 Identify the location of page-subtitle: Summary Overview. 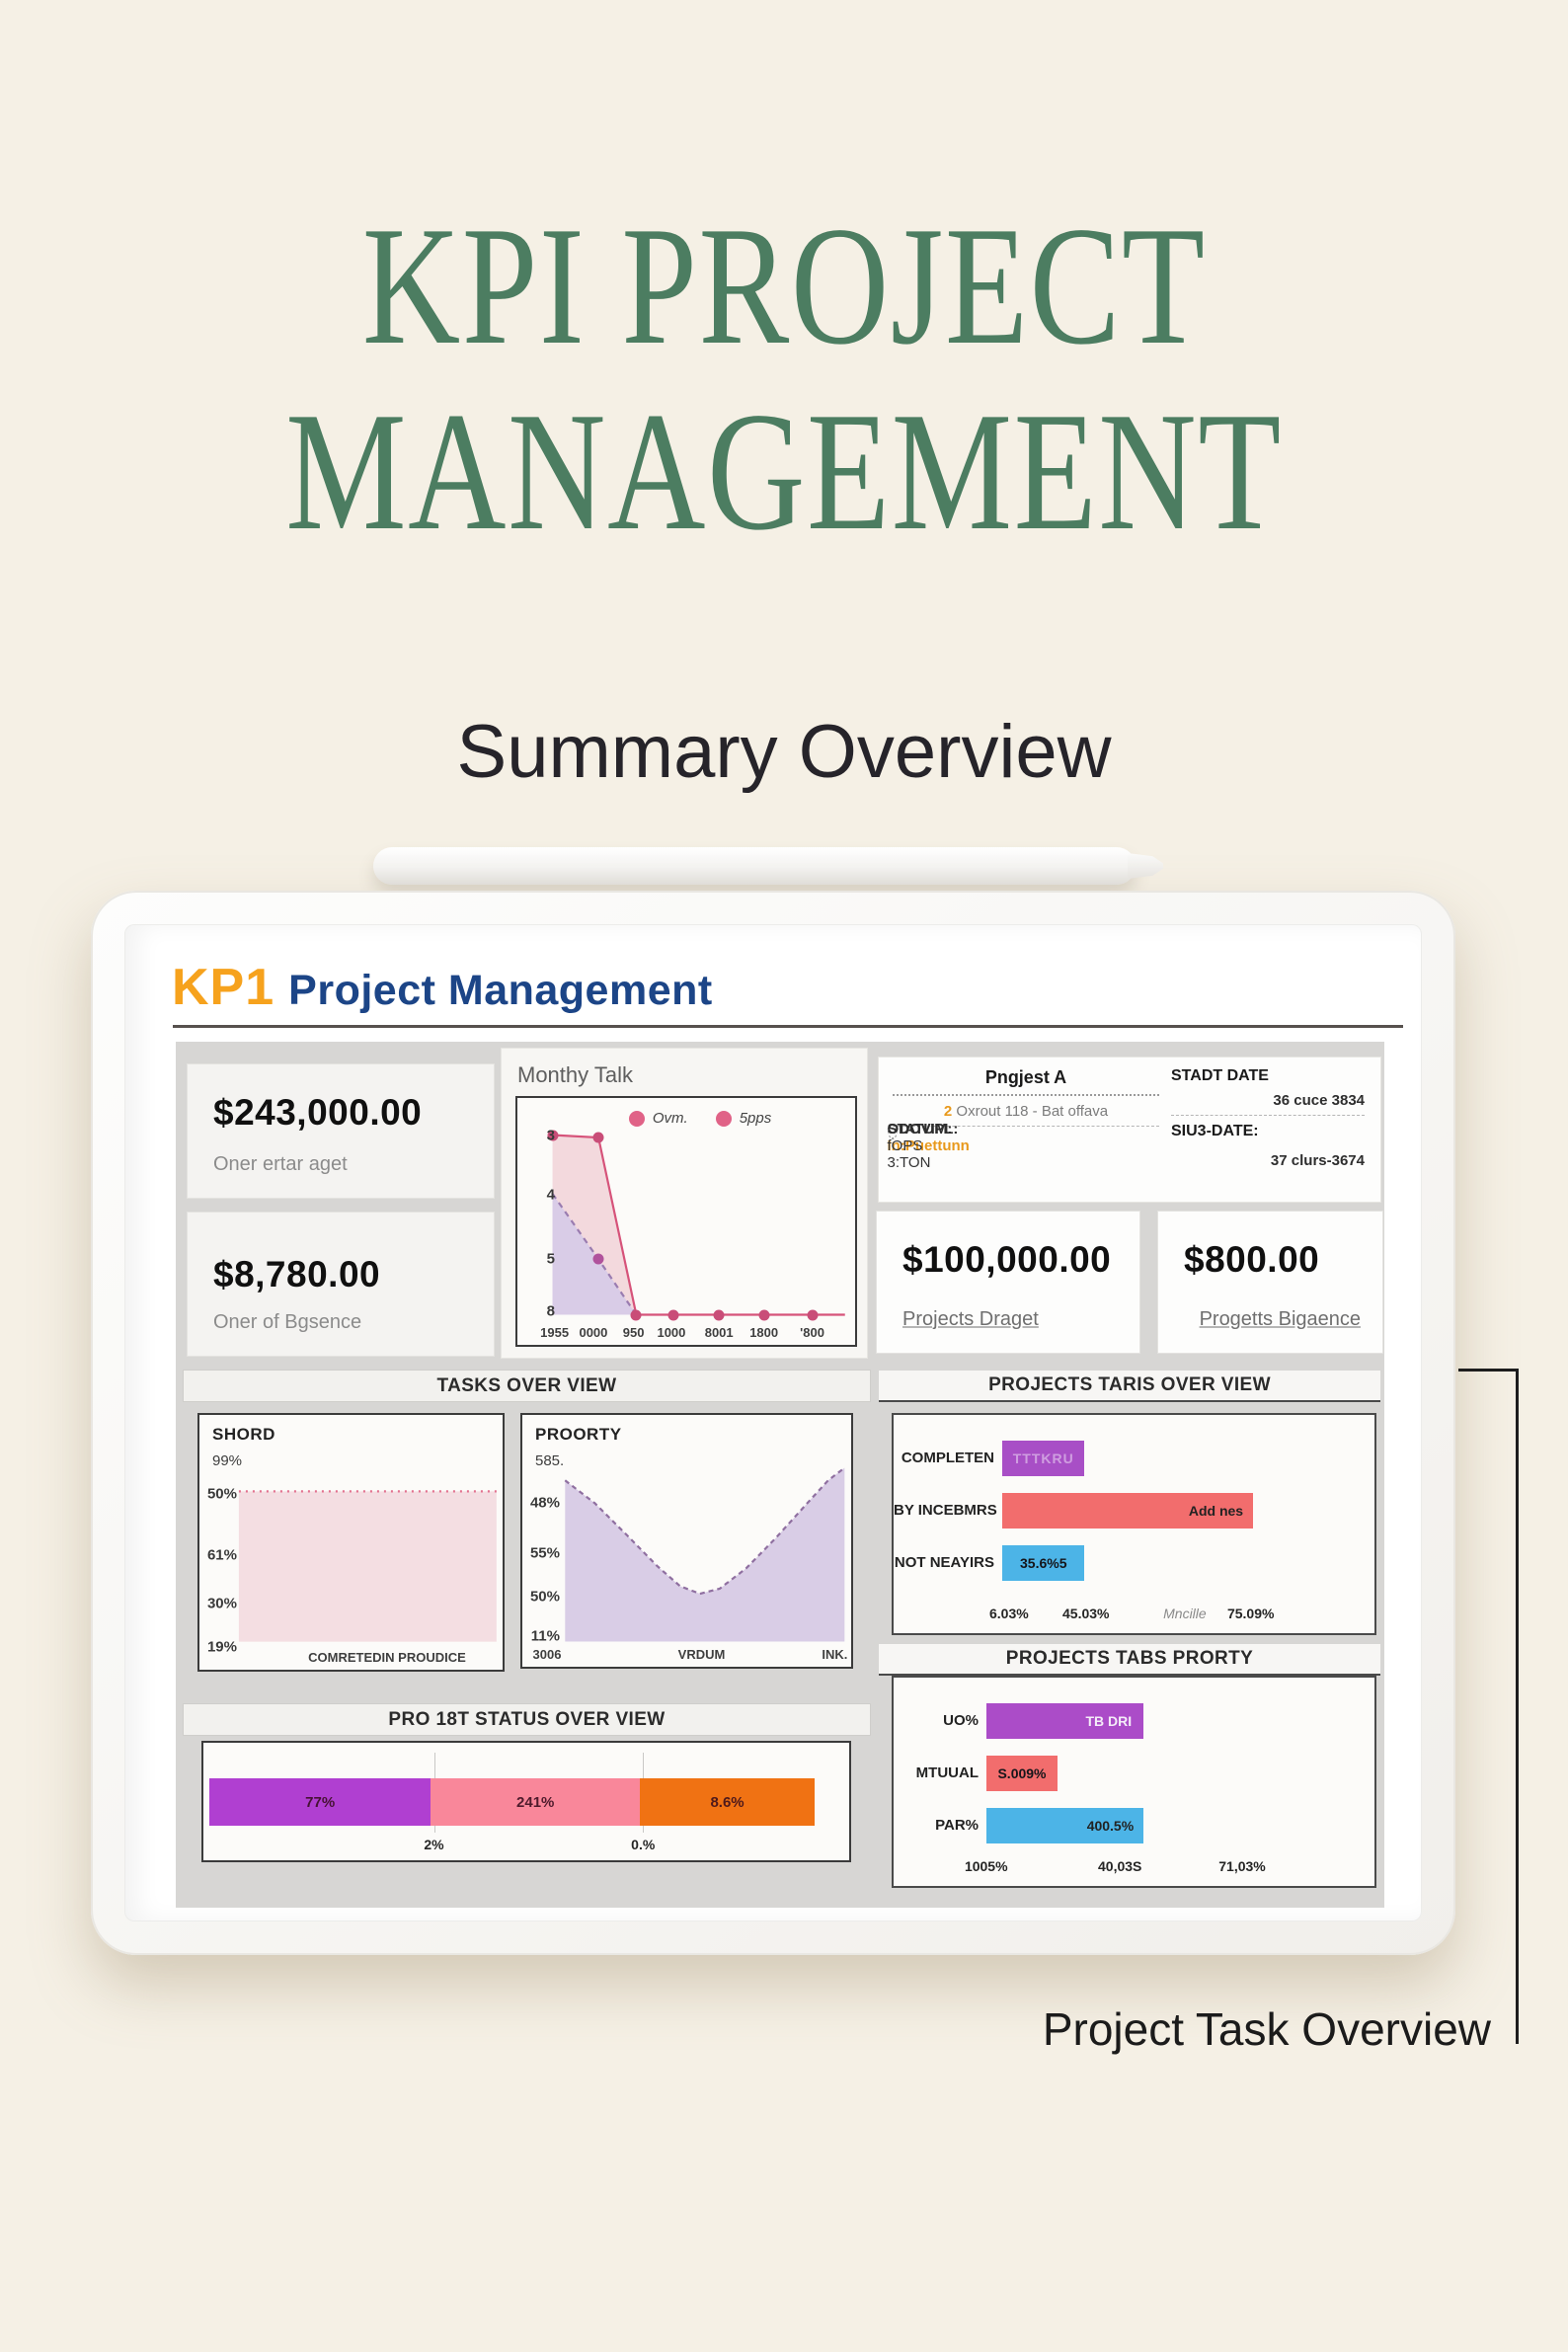
(784, 752).